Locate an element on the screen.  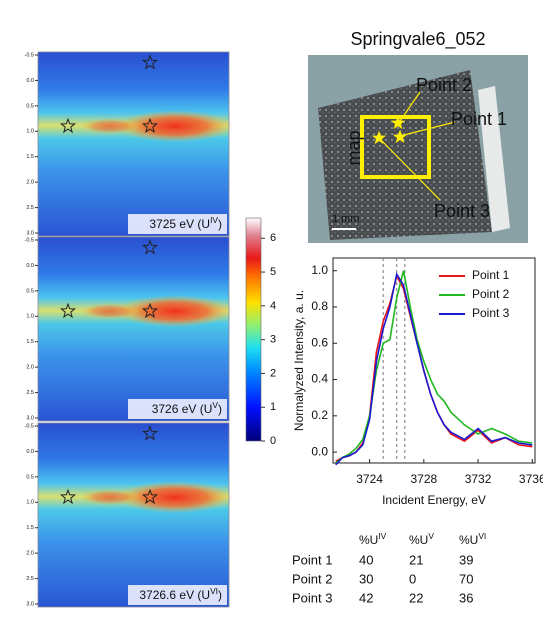
colorbar-tick-label: 3 is located at coordinates (273, 340).